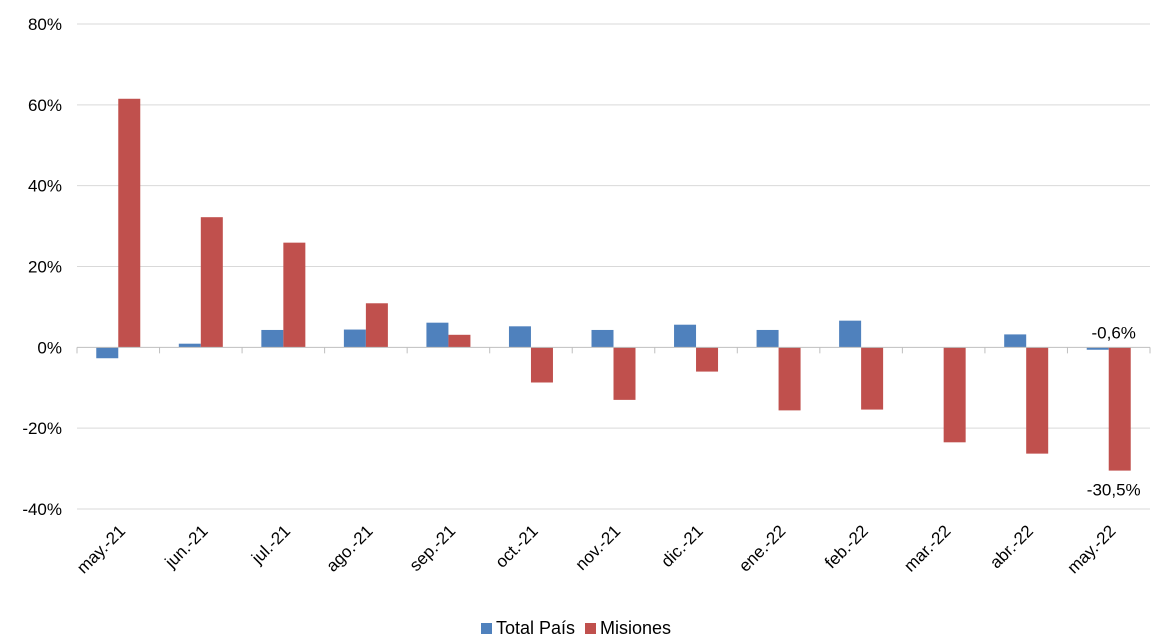  What do you see at coordinates (517, 546) in the screenshot?
I see `x-tick-label: oct.-21` at bounding box center [517, 546].